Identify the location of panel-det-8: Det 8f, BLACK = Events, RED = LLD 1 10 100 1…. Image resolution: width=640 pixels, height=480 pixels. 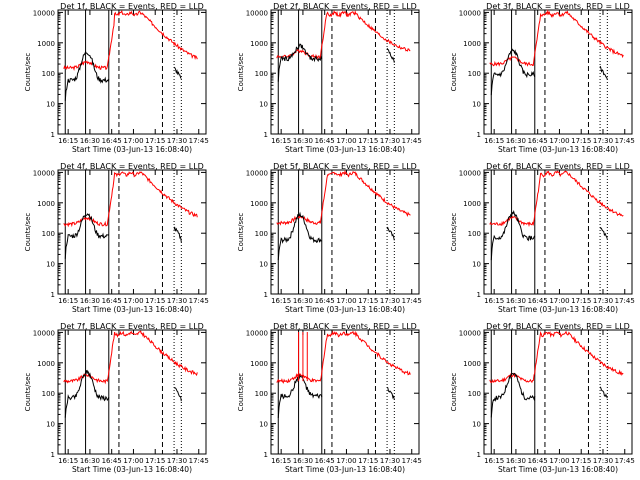
(329, 398).